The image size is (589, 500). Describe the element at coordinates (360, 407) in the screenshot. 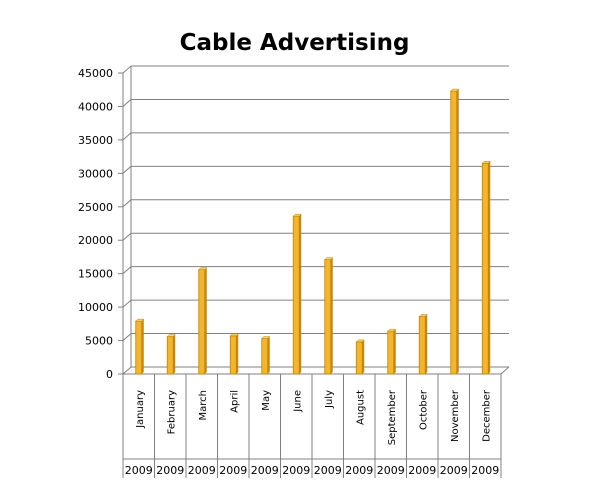

I see `x-category-label: August` at that location.